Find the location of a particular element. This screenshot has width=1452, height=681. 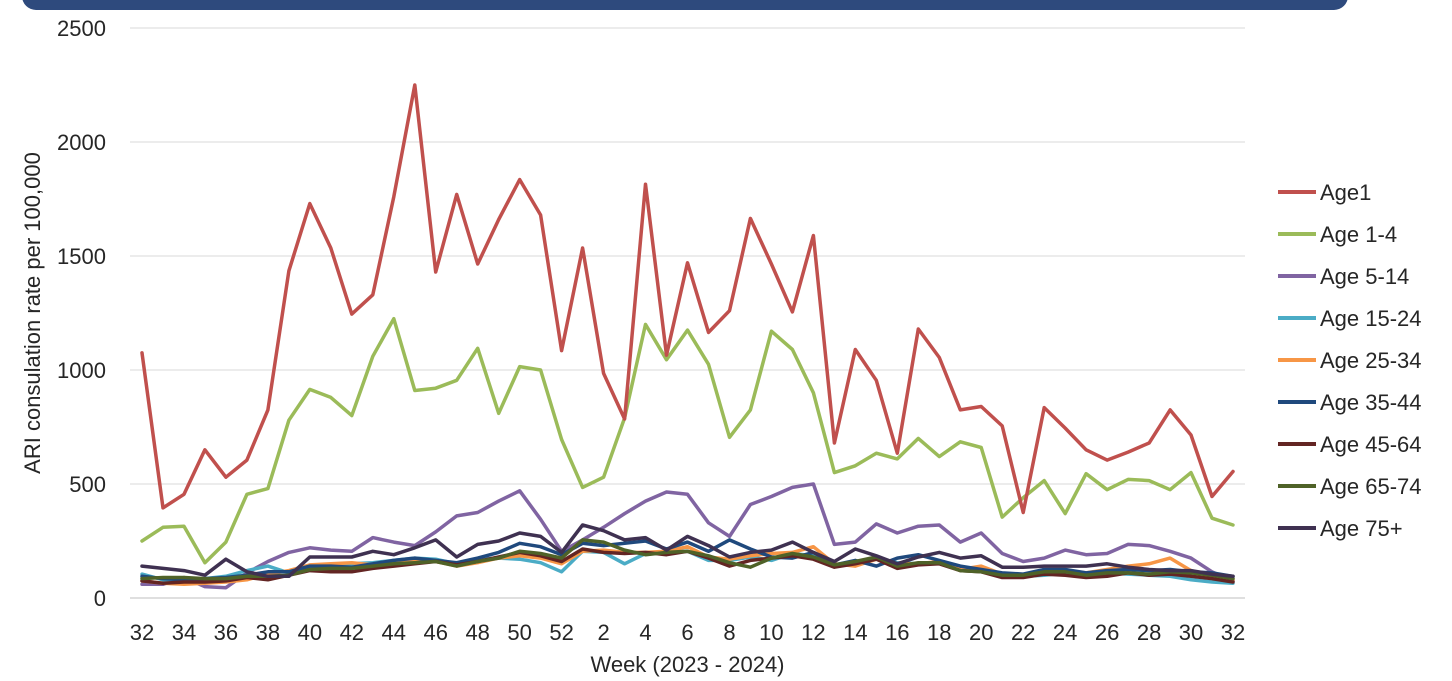

top-banner is located at coordinates (685, 5).